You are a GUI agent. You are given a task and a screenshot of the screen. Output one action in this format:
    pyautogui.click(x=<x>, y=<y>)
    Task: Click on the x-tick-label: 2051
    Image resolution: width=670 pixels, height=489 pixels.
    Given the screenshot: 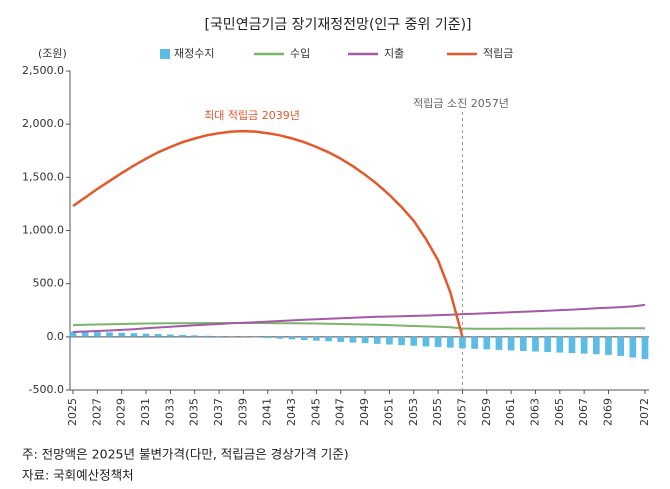 What is the action you would take?
    pyautogui.click(x=388, y=412)
    